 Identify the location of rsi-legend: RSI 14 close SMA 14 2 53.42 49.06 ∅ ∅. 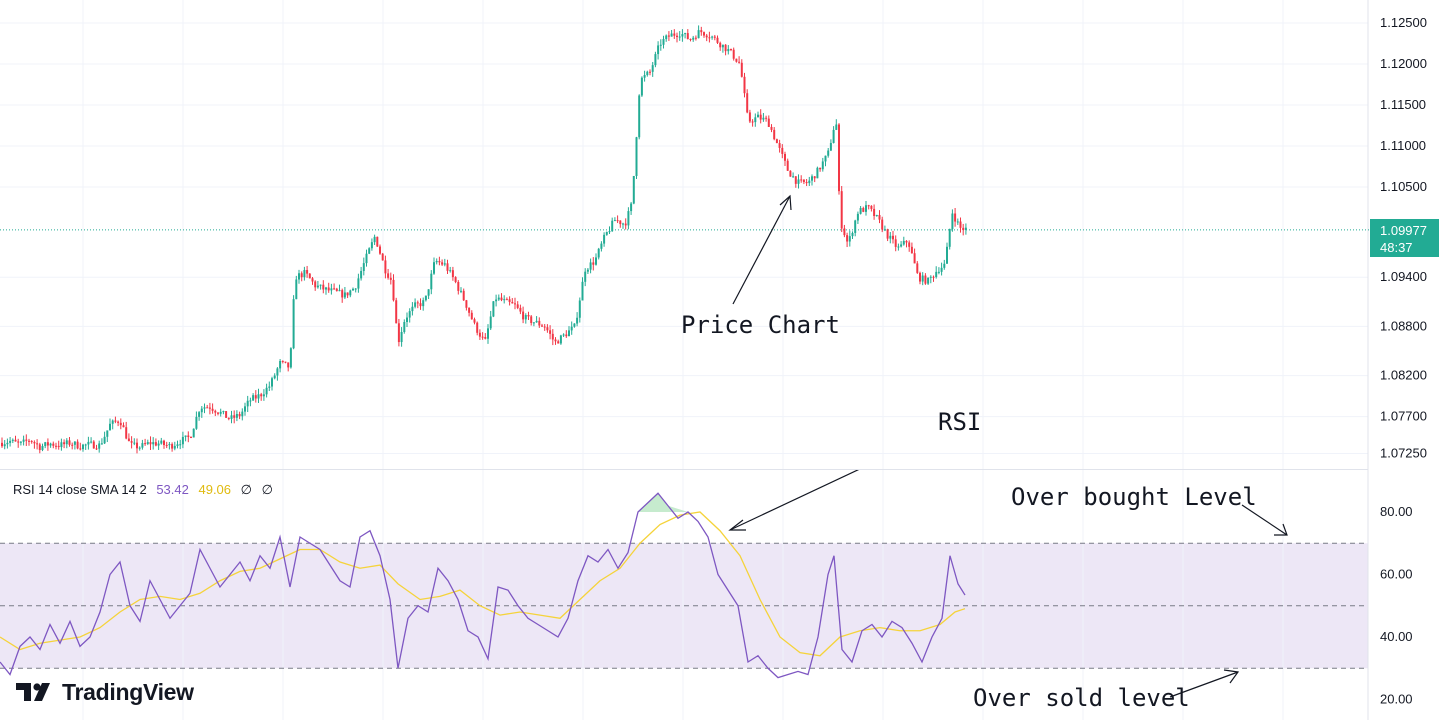
(146, 490).